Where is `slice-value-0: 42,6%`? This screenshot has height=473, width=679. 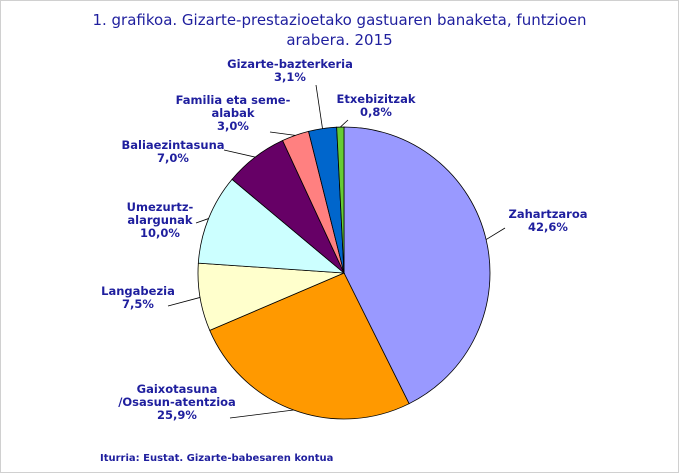
slice-value-0: 42,6% is located at coordinates (548, 227).